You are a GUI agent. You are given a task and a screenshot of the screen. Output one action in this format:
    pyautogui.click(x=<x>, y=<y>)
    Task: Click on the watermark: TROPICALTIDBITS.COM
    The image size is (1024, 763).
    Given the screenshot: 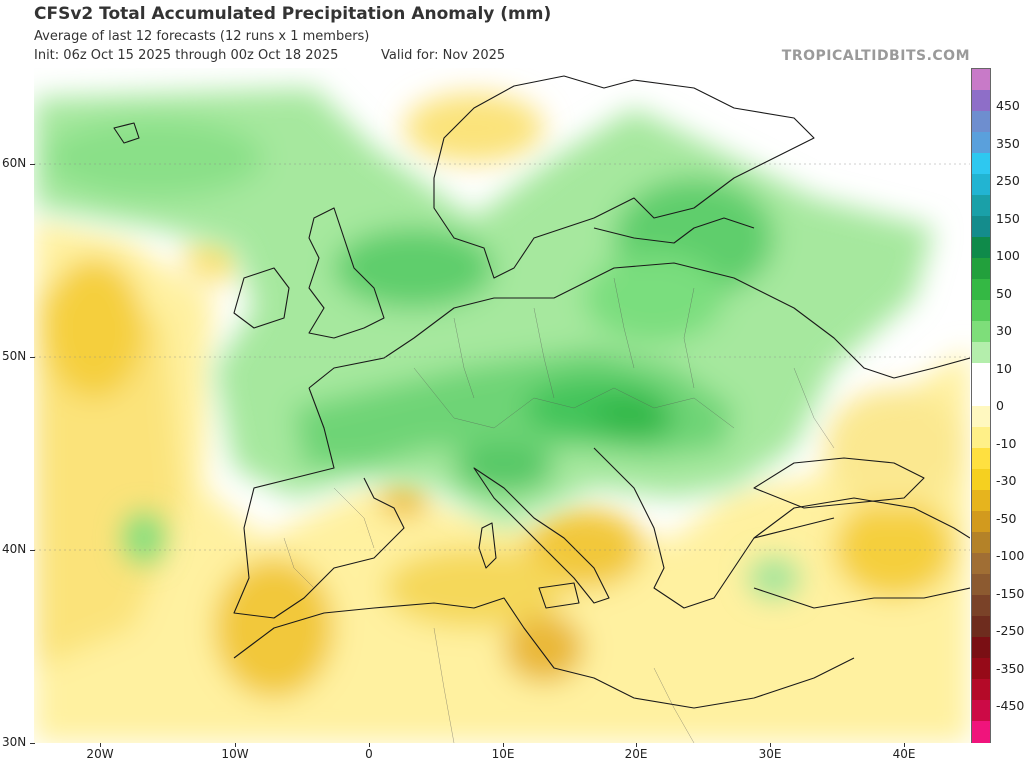 What is the action you would take?
    pyautogui.click(x=875, y=56)
    